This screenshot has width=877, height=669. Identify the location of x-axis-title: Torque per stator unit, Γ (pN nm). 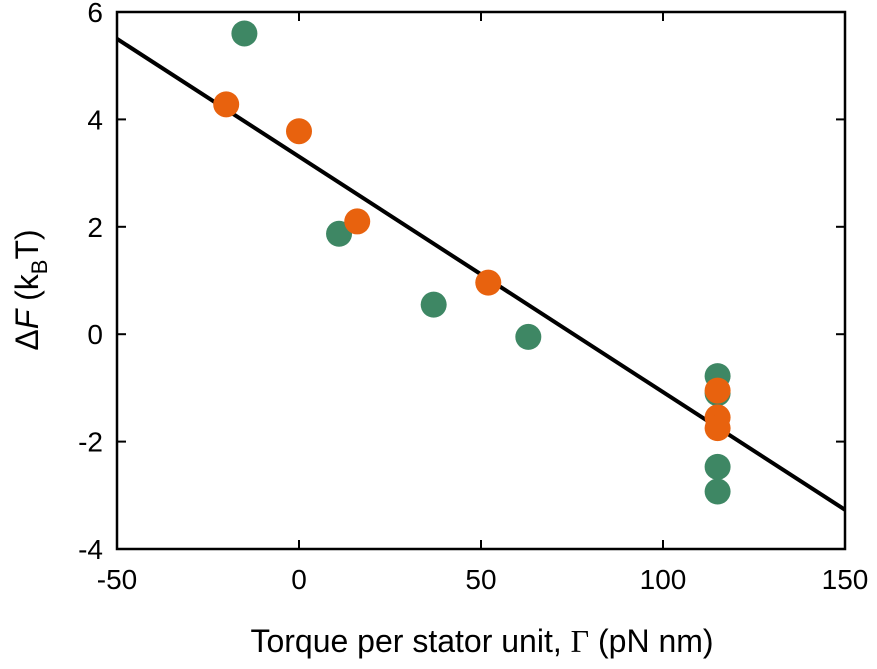
(481, 641).